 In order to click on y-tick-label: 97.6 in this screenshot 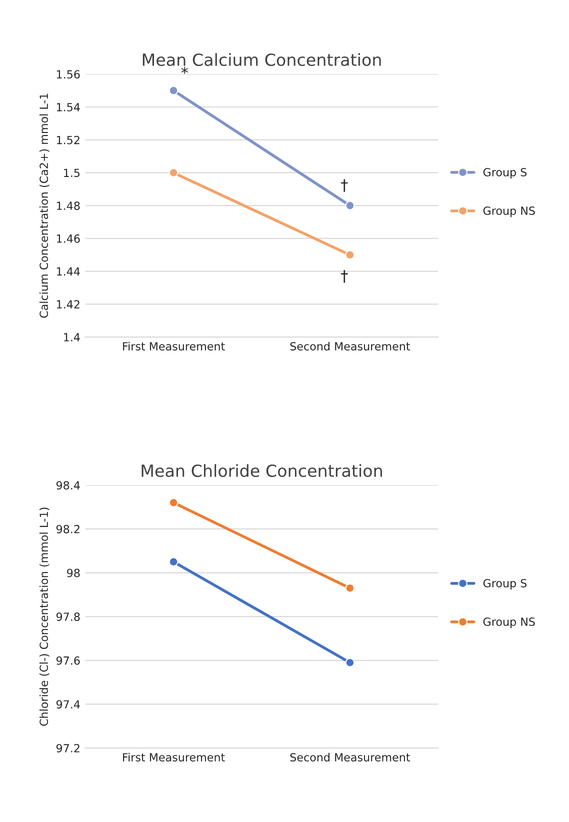, I will do `click(68, 660)`.